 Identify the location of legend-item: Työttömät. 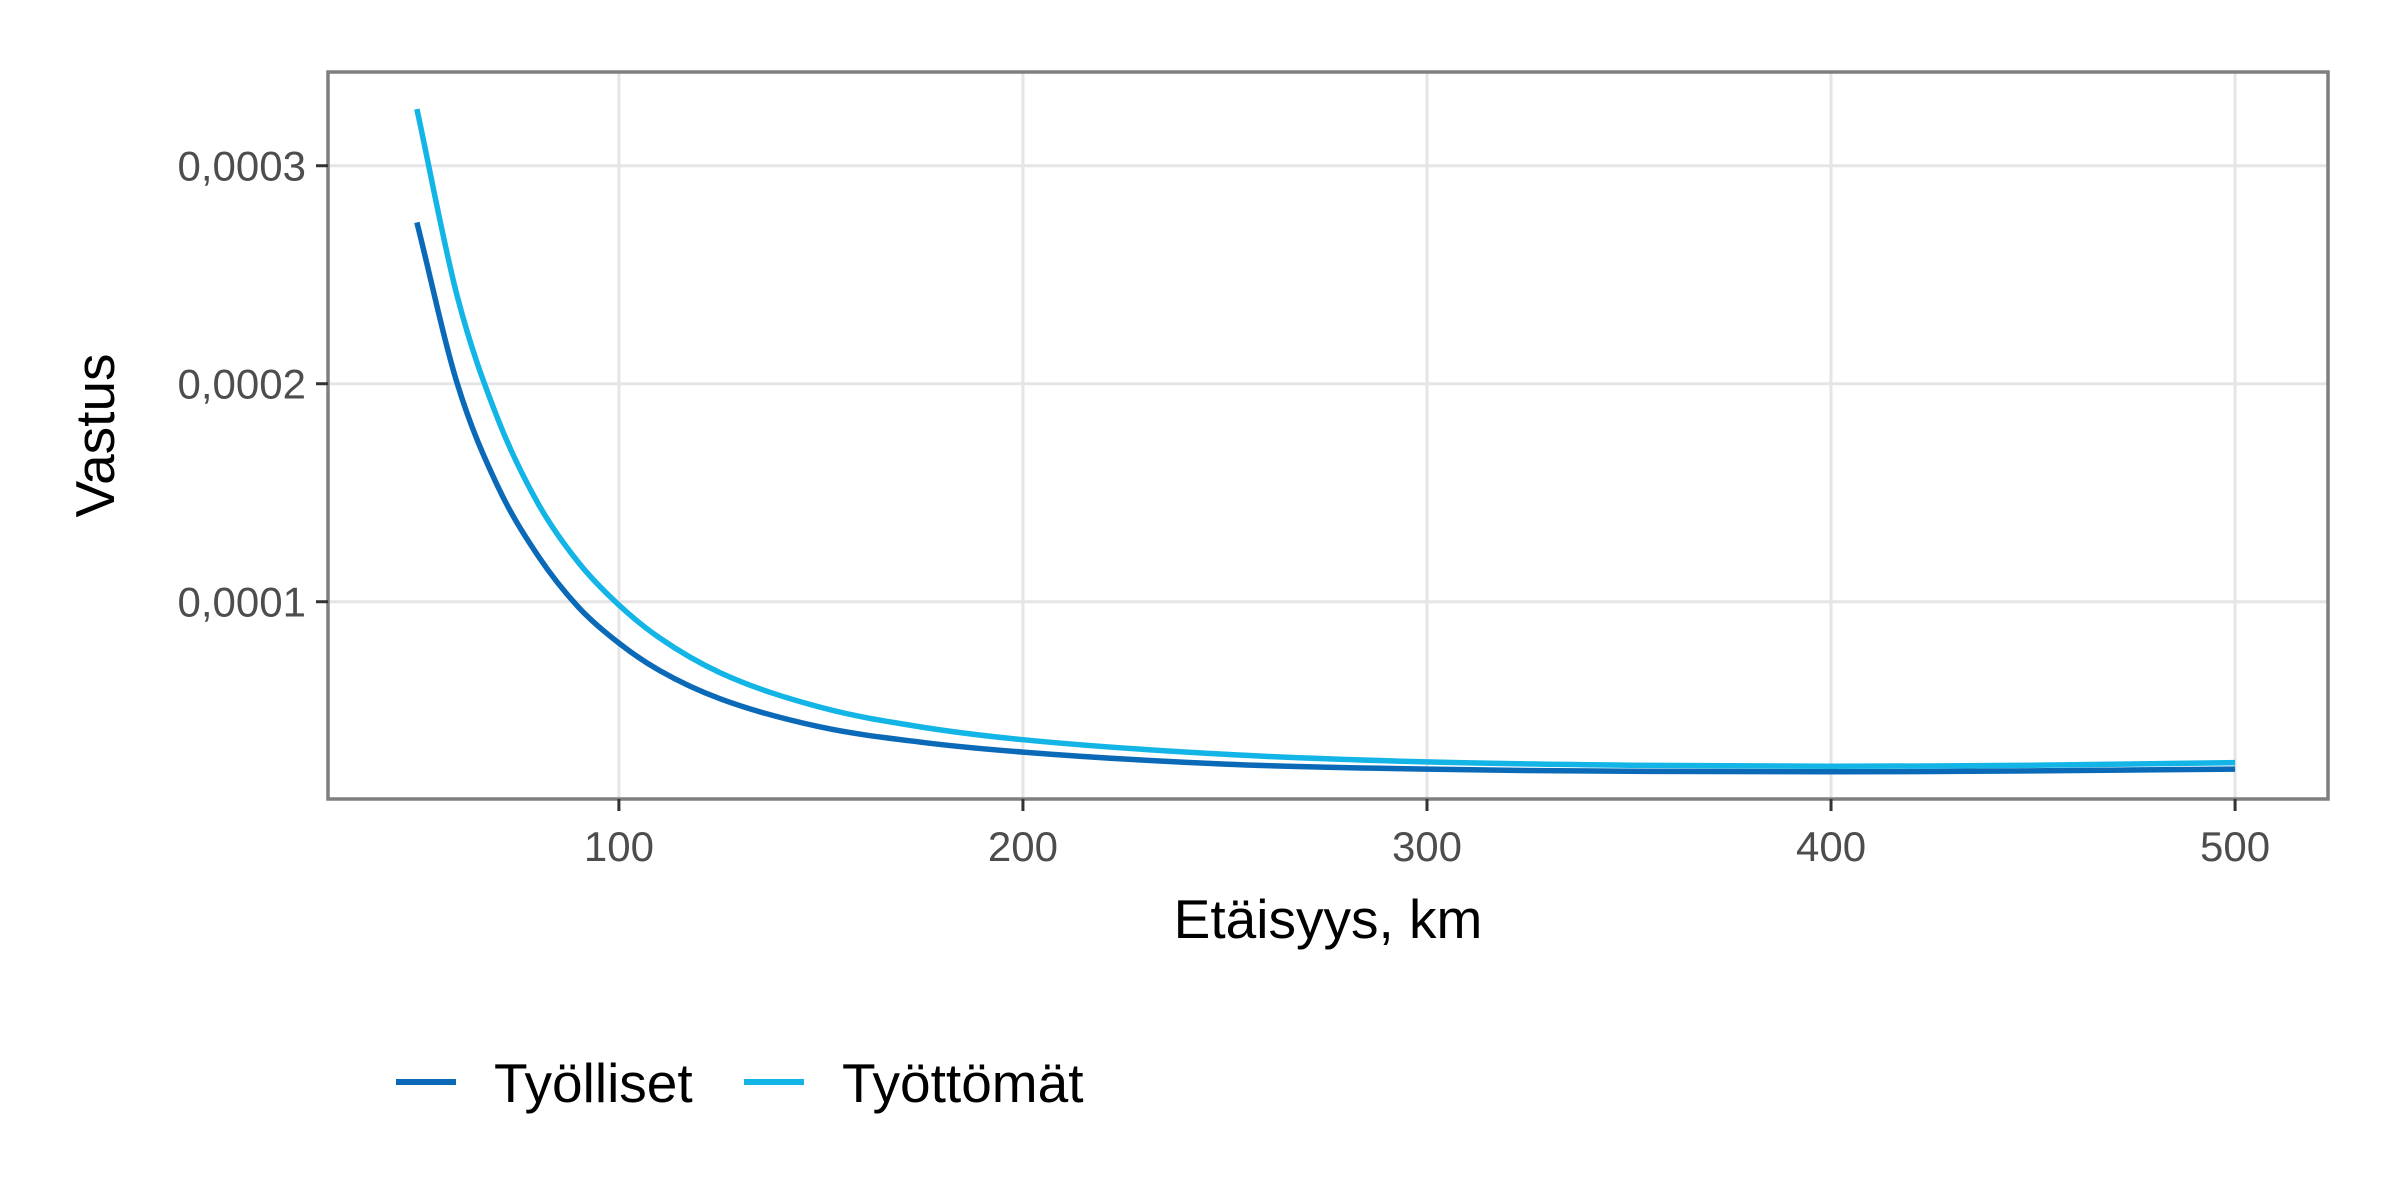
(913, 1083).